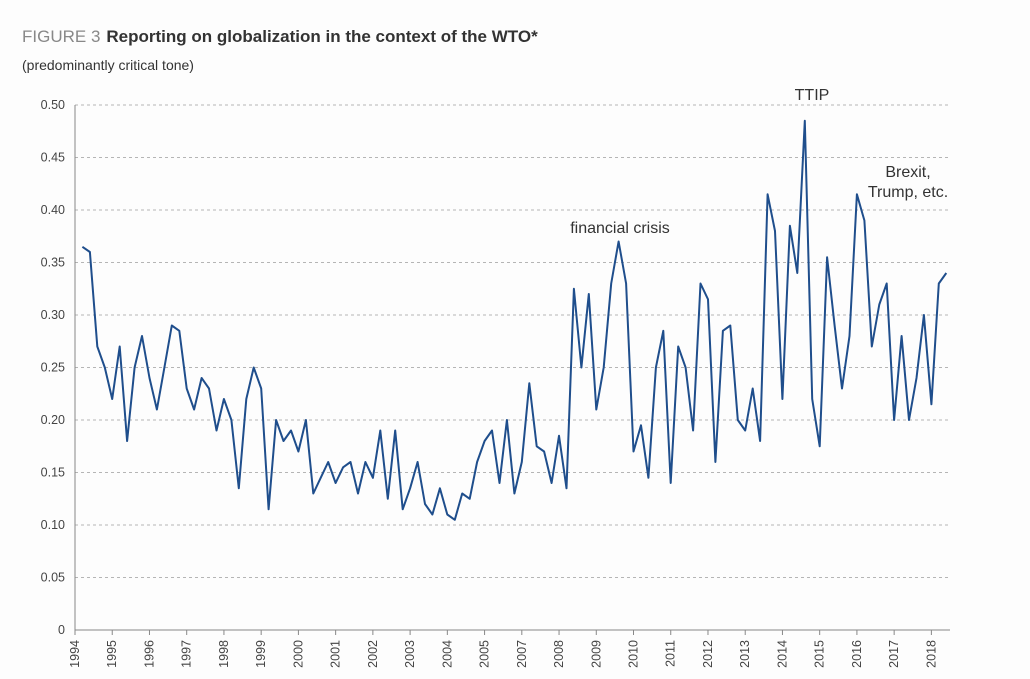 The height and width of the screenshot is (679, 1030). What do you see at coordinates (53, 420) in the screenshot?
I see `y-tick-label: 0.20` at bounding box center [53, 420].